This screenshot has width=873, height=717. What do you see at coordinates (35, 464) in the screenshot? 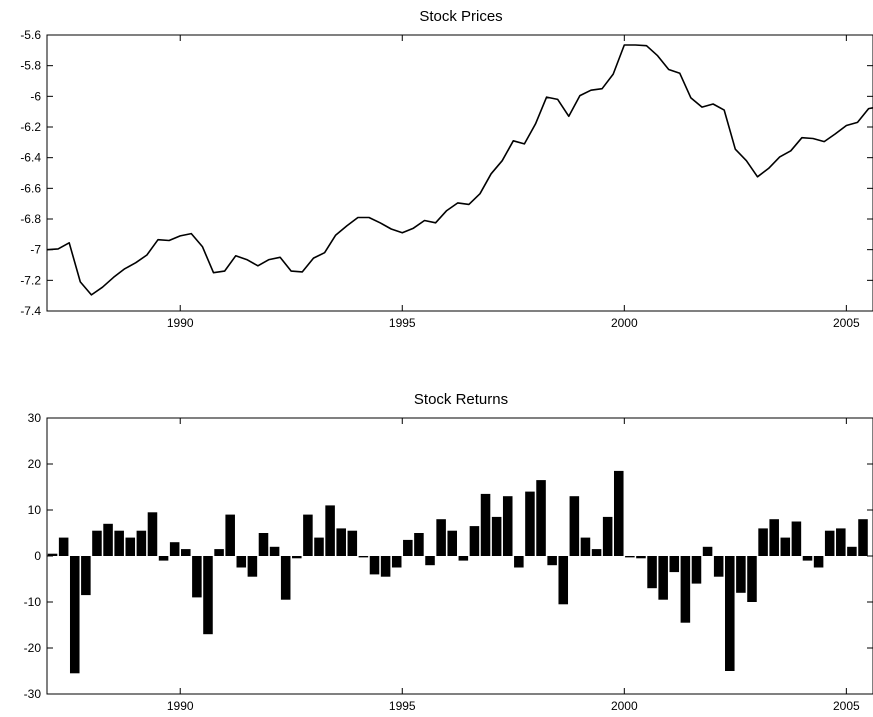
I see `stock-returns-ytick-label: 20` at bounding box center [35, 464].